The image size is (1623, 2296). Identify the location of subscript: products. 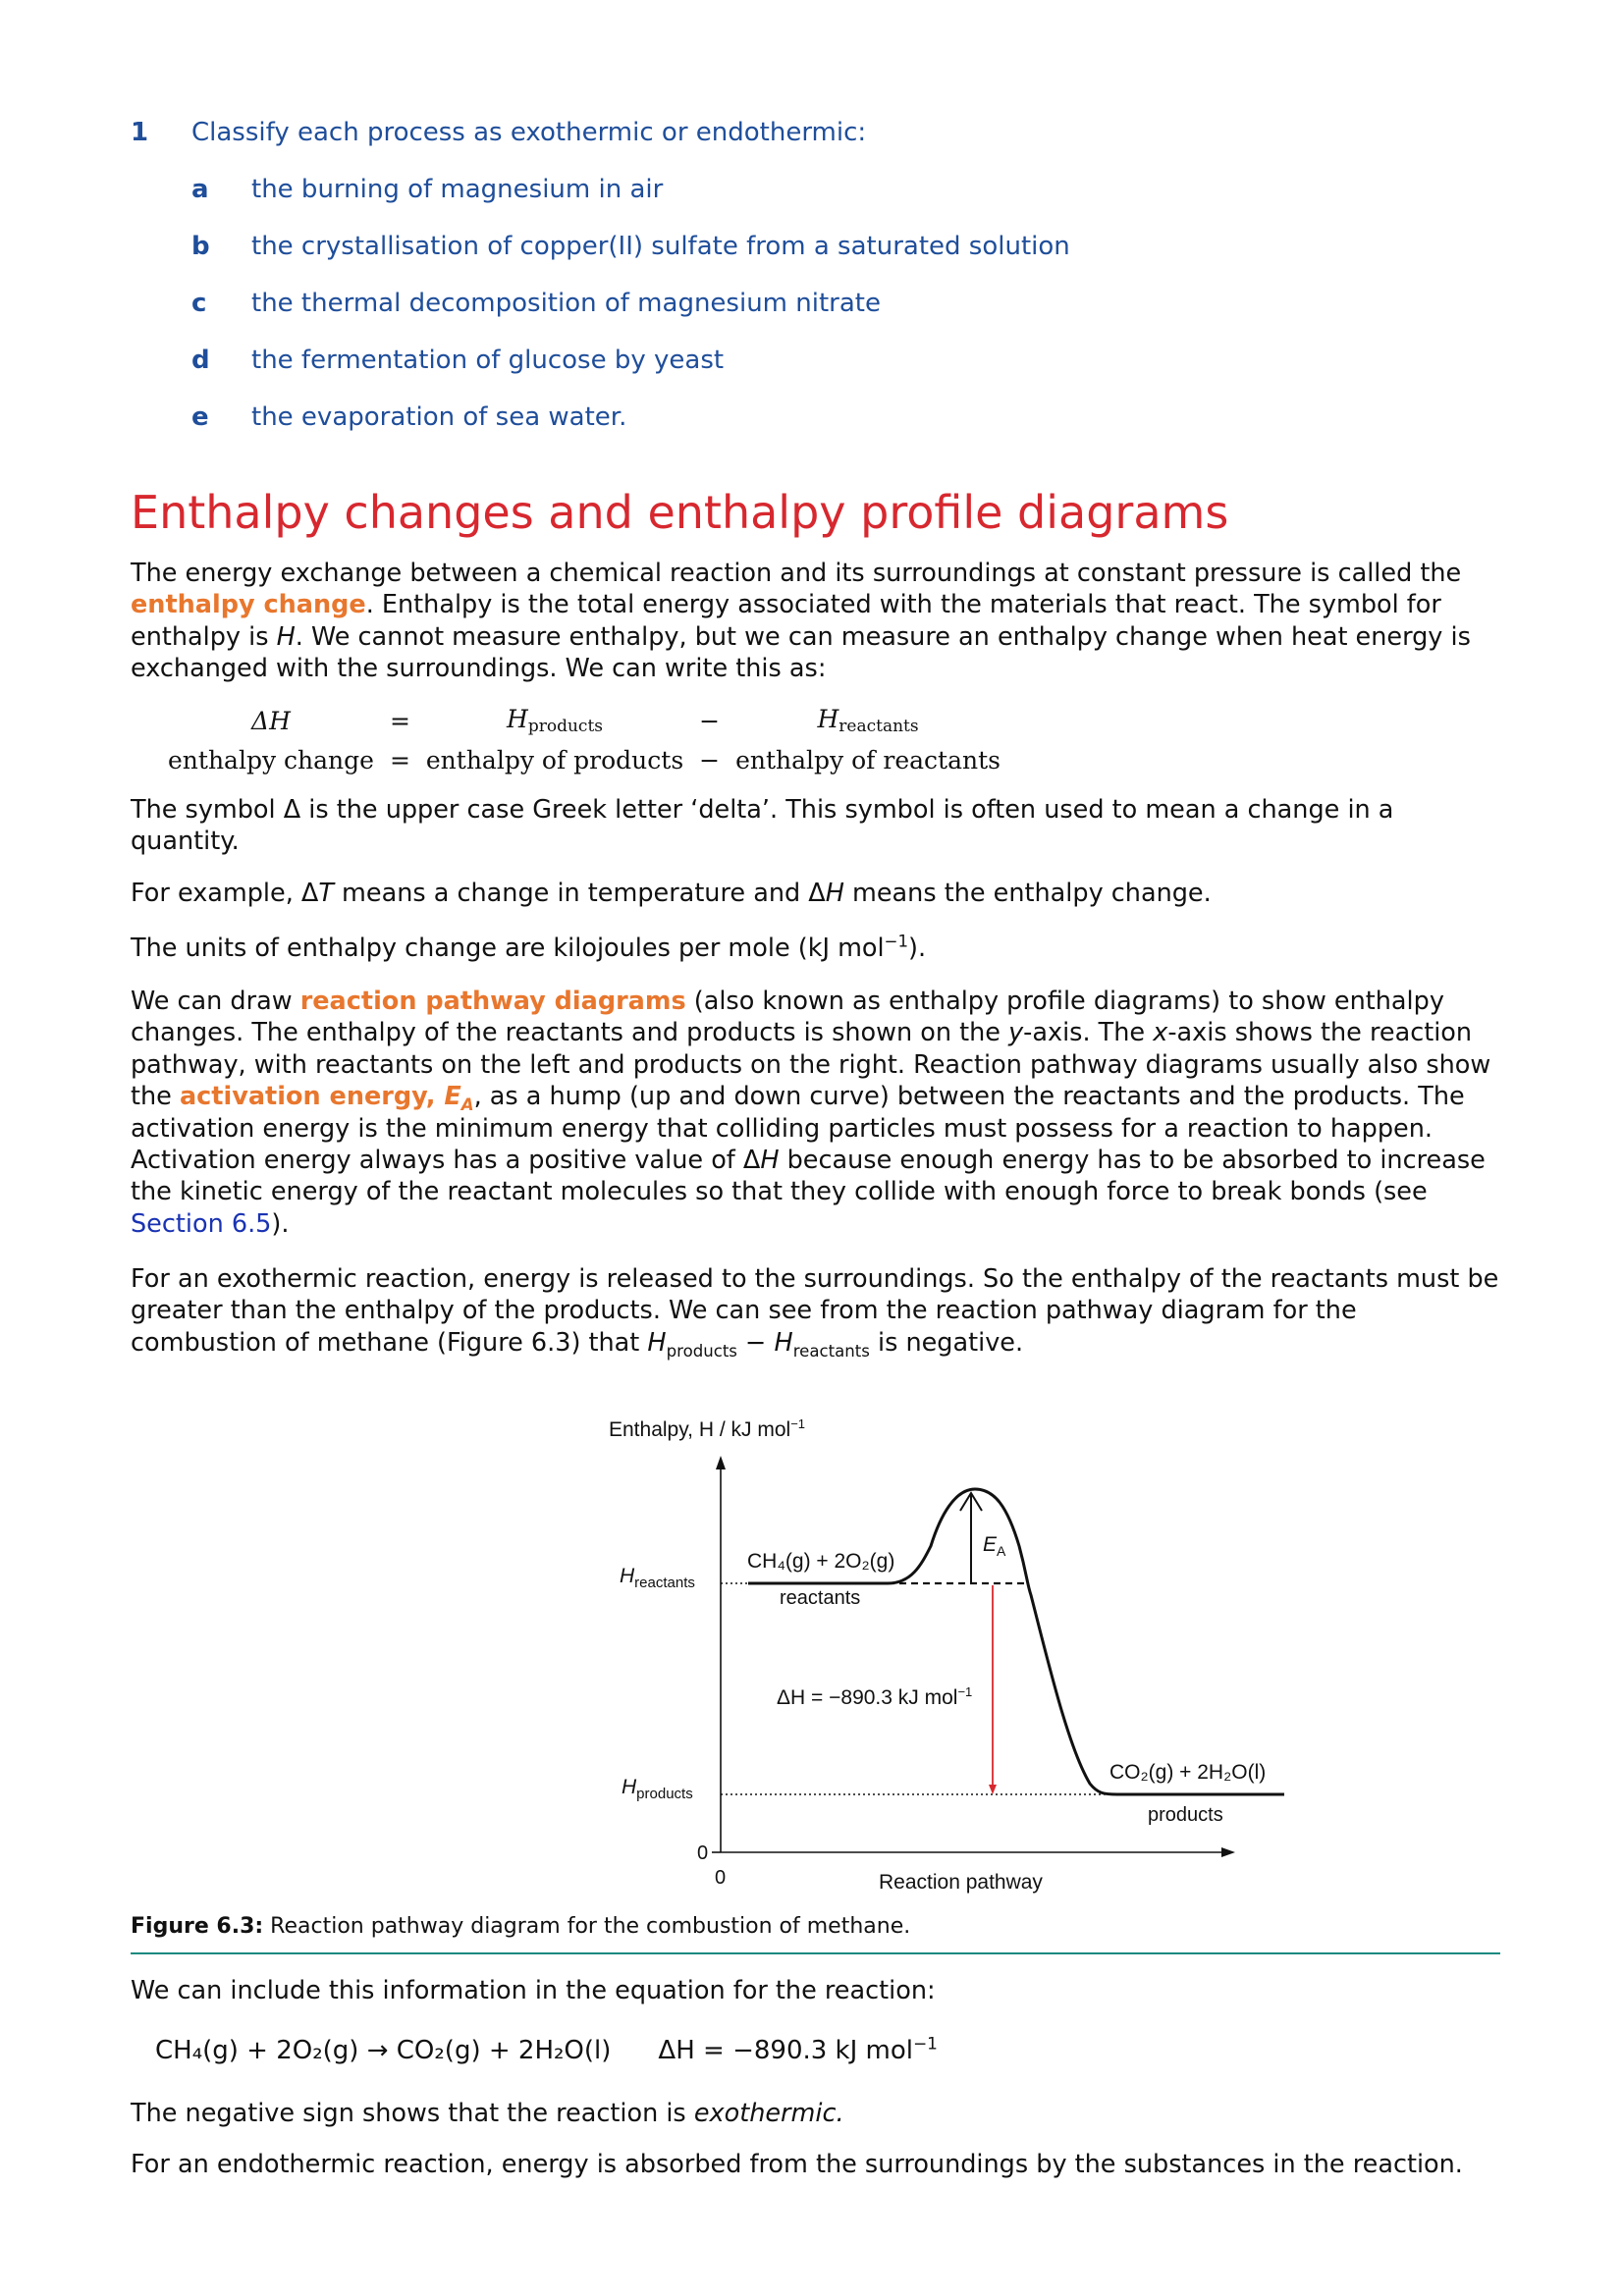
(701, 1351).